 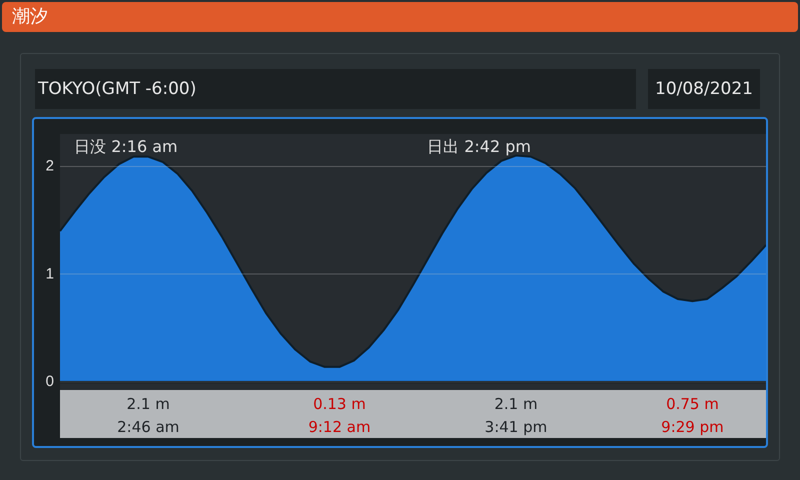 What do you see at coordinates (117, 89) in the screenshot?
I see `chart-subtitle: TOKYO(GMT -6:00)` at bounding box center [117, 89].